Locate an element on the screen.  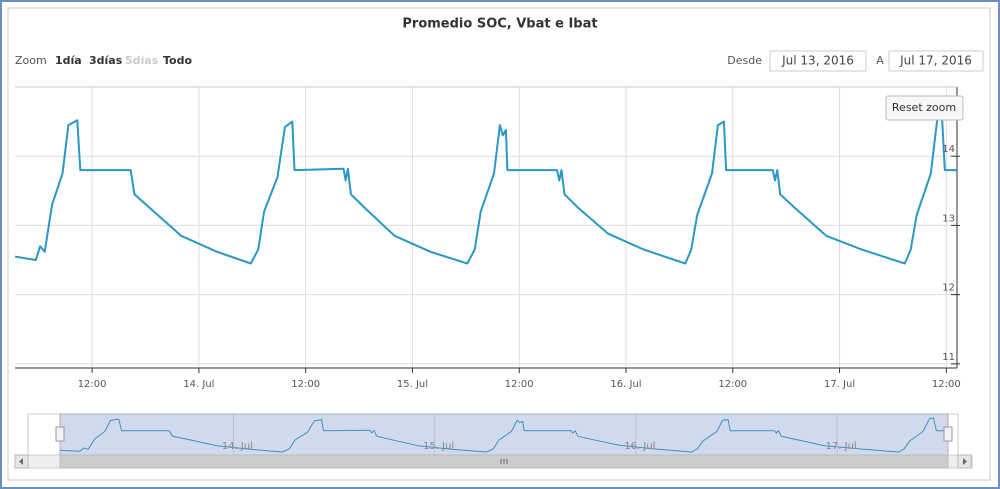
zoom-label: Zoom is located at coordinates (31, 60).